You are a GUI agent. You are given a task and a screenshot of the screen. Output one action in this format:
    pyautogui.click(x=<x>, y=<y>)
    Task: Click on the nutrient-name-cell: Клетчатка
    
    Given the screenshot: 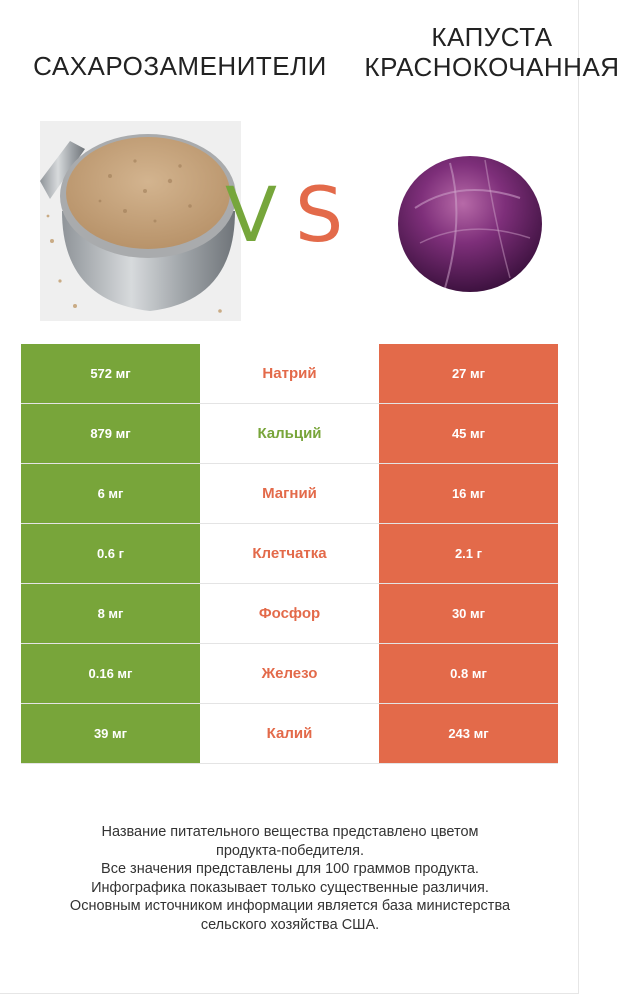 What is the action you would take?
    pyautogui.click(x=289, y=553)
    